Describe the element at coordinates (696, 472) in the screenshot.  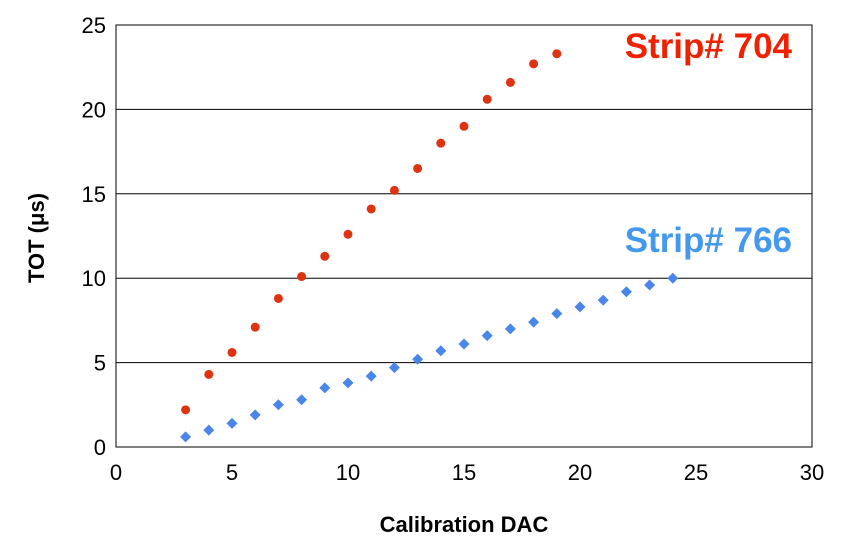
I see `x-tick-label-25: 25` at that location.